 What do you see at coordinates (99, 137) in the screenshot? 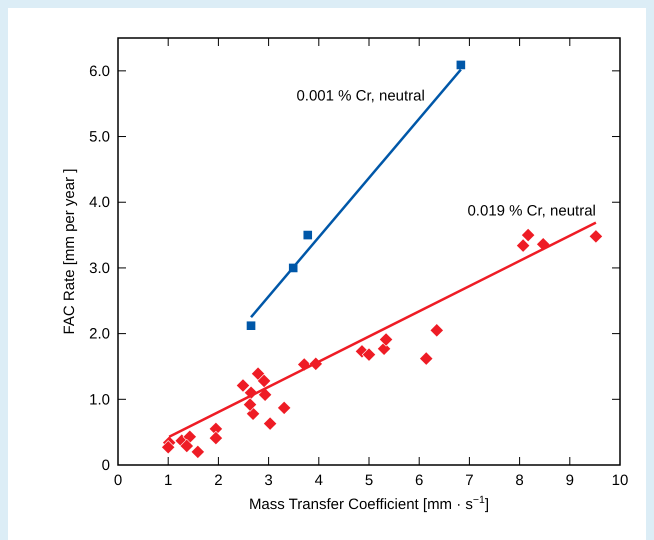
I see `y-tick-label: 5.0` at bounding box center [99, 137].